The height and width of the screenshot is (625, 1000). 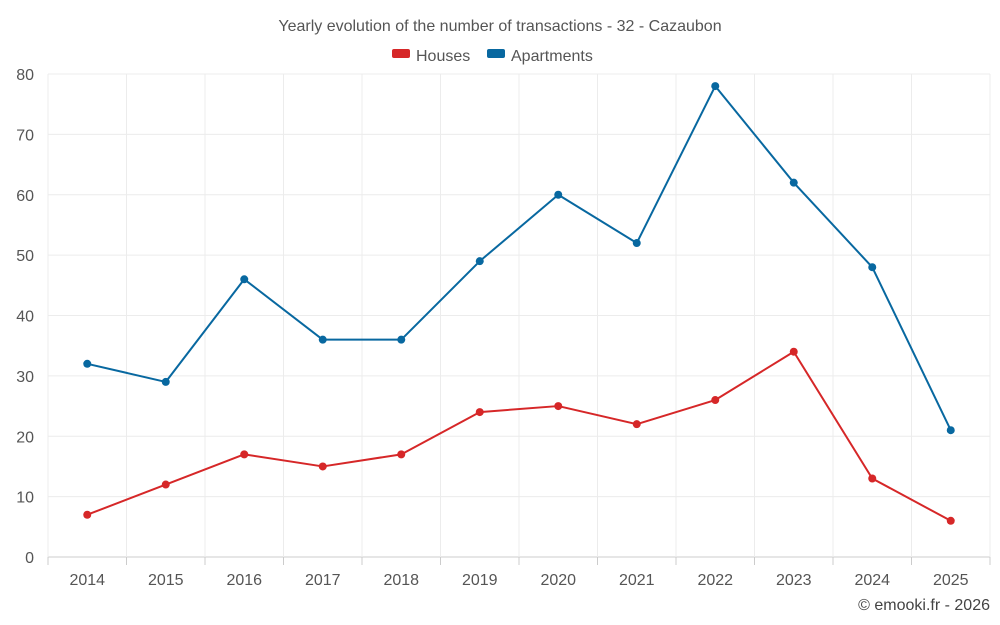 I want to click on y-tick-label: 60, so click(x=25, y=196).